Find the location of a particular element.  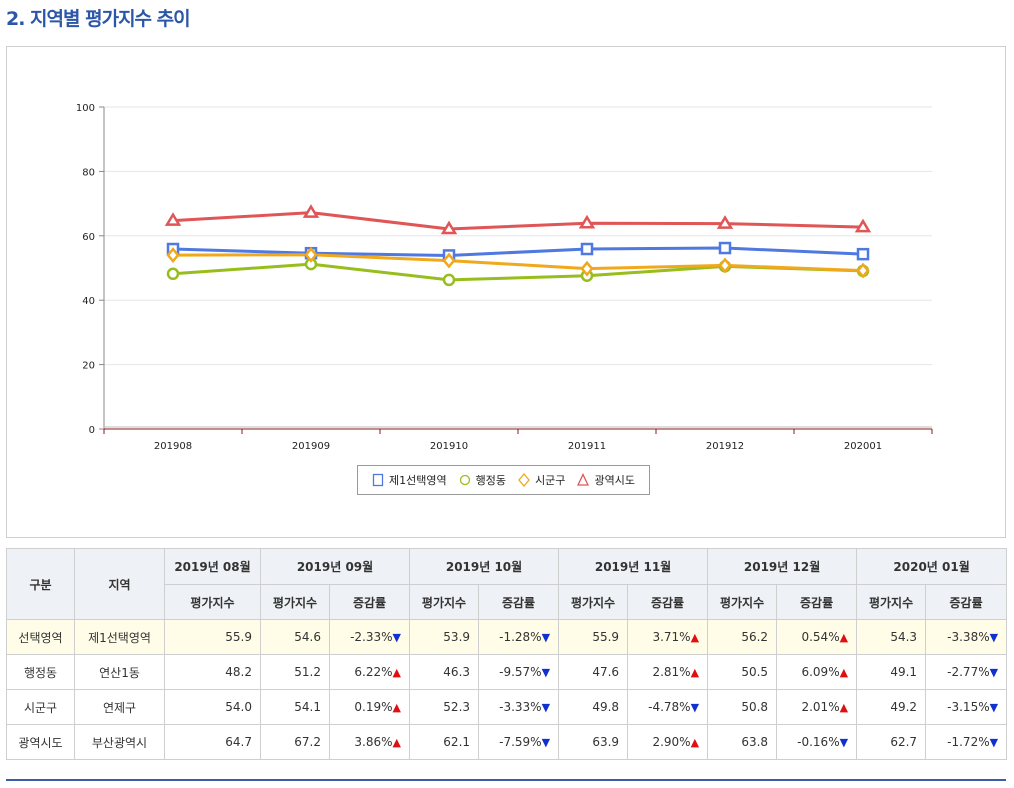

index-value: 49.2 is located at coordinates (891, 707).